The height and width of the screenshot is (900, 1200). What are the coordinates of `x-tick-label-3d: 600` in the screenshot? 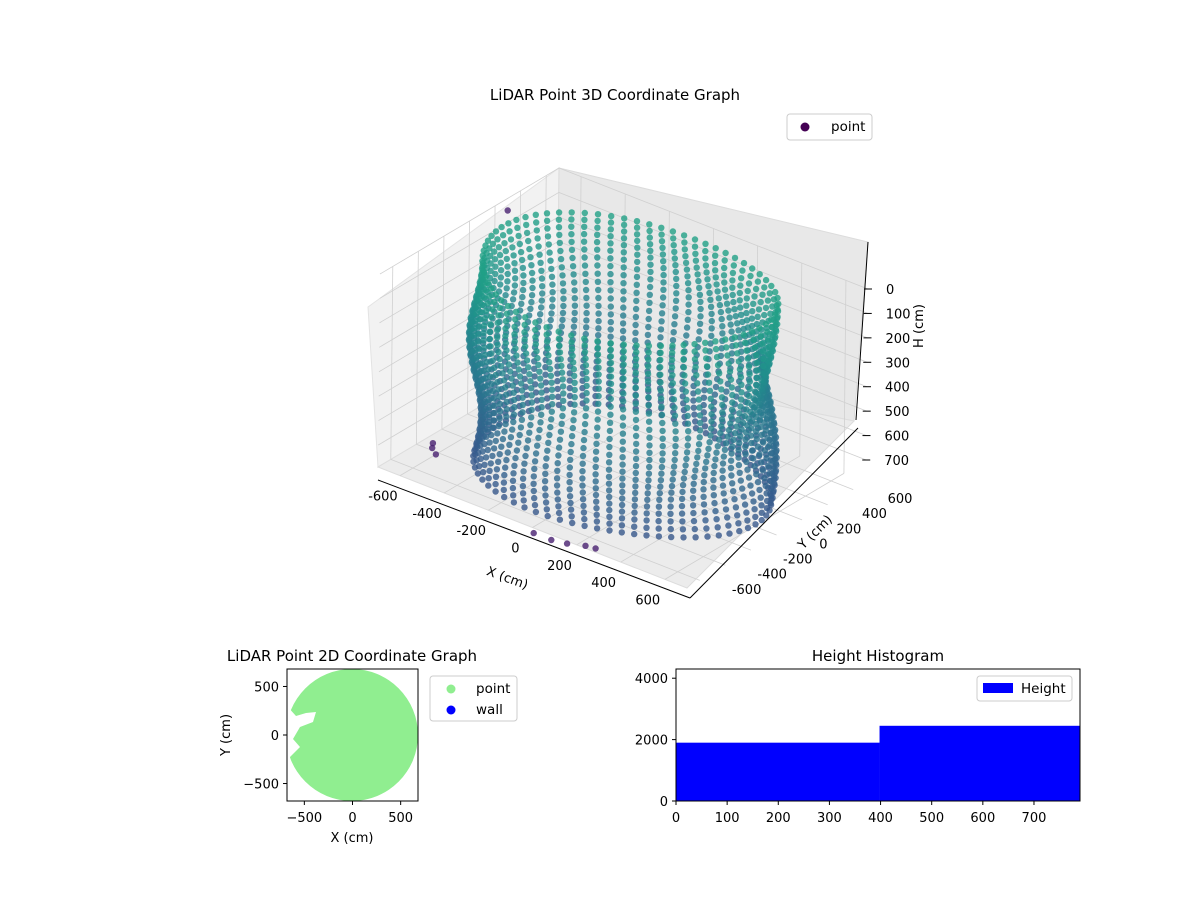 It's located at (647, 600).